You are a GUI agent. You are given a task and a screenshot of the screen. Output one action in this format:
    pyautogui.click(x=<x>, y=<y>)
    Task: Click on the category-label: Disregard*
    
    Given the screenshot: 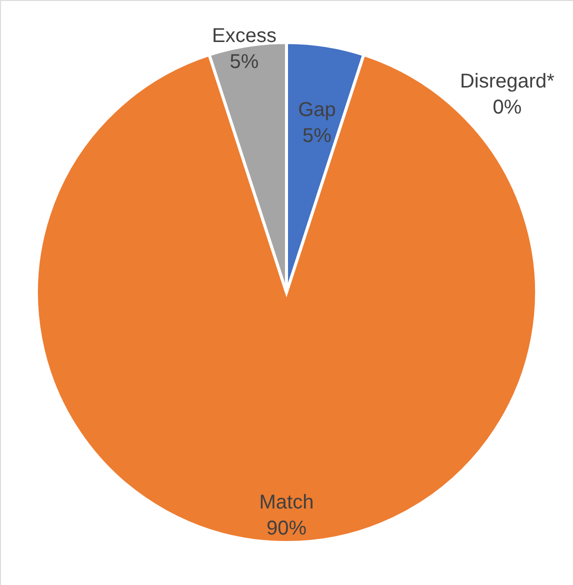 What is the action you would take?
    pyautogui.click(x=507, y=81)
    